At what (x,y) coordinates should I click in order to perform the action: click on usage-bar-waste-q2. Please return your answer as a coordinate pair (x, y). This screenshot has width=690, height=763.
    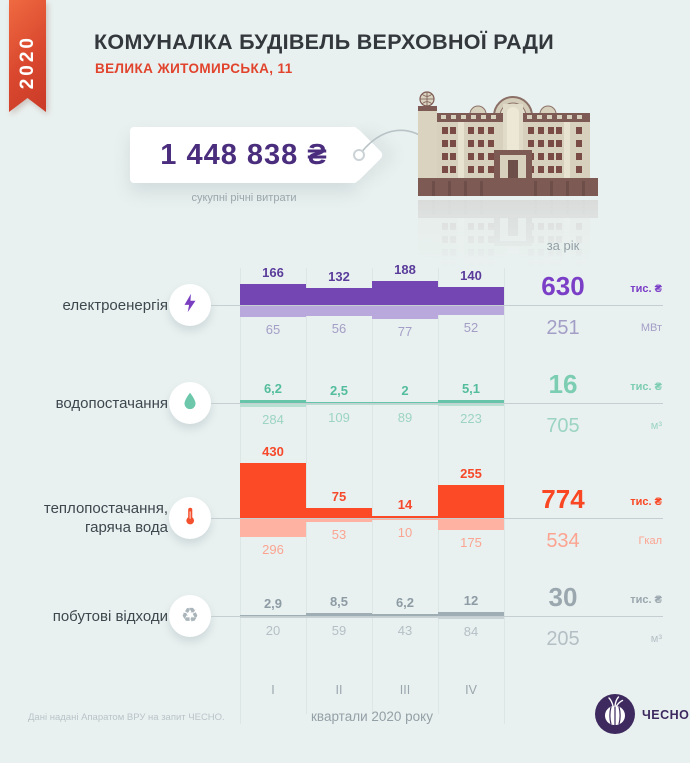
    Looking at the image, I should click on (339, 618).